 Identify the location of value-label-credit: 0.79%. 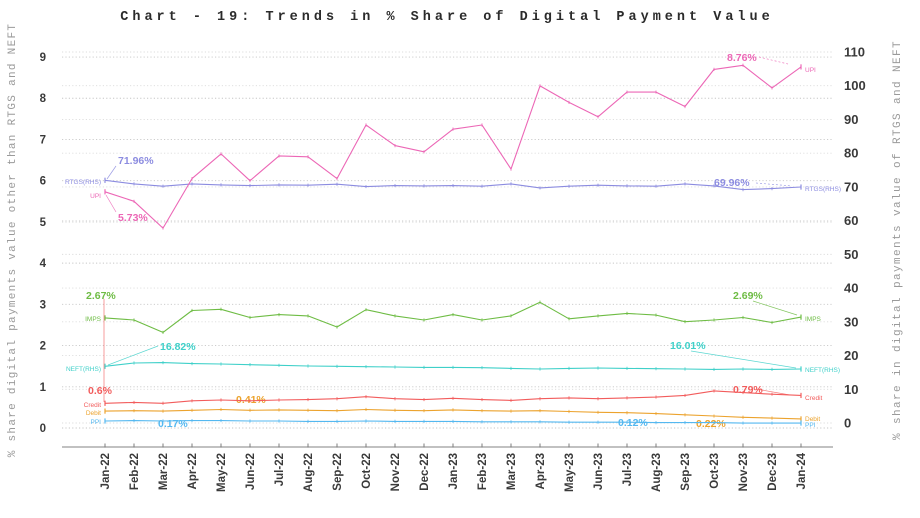
(748, 390).